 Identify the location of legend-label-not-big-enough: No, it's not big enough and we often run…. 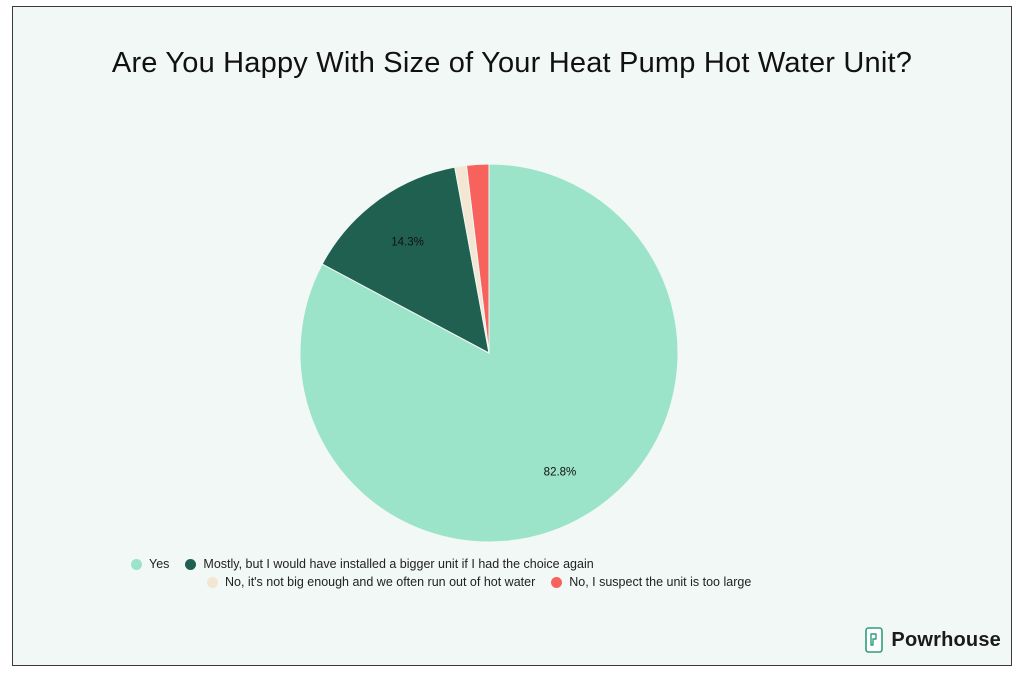
(380, 582).